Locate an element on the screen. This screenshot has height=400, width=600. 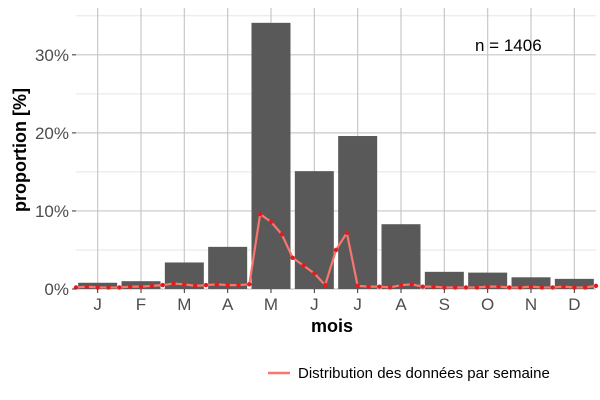
y-tick-label: 0% is located at coordinates (56, 289).